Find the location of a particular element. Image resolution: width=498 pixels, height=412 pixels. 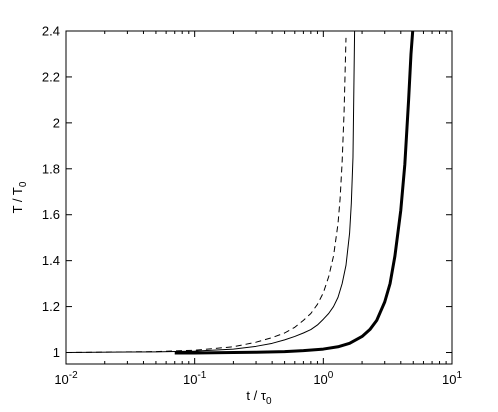

y-tick-label: 1.2 is located at coordinates (51, 306).